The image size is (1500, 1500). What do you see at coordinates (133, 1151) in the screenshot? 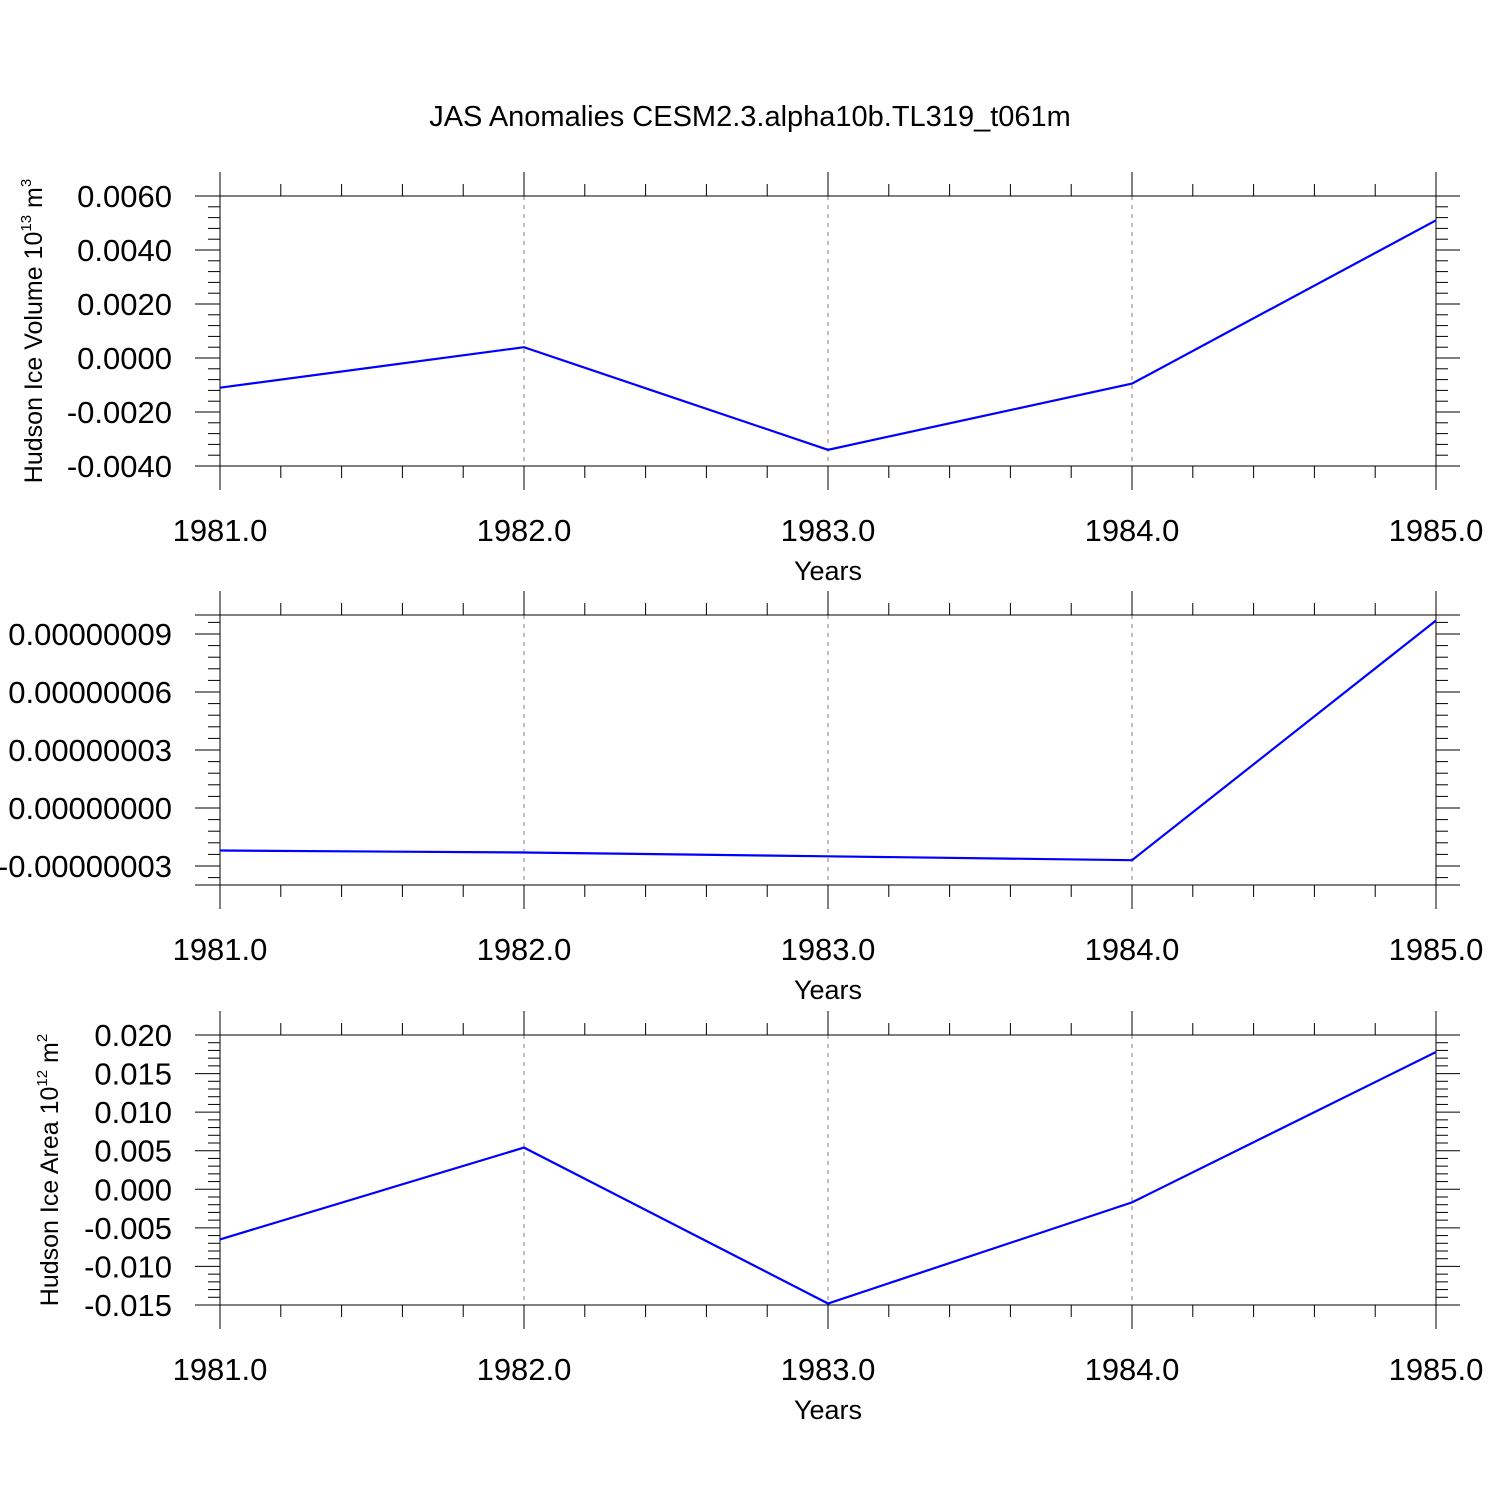
I see `y-tick-label: 0.005` at bounding box center [133, 1151].